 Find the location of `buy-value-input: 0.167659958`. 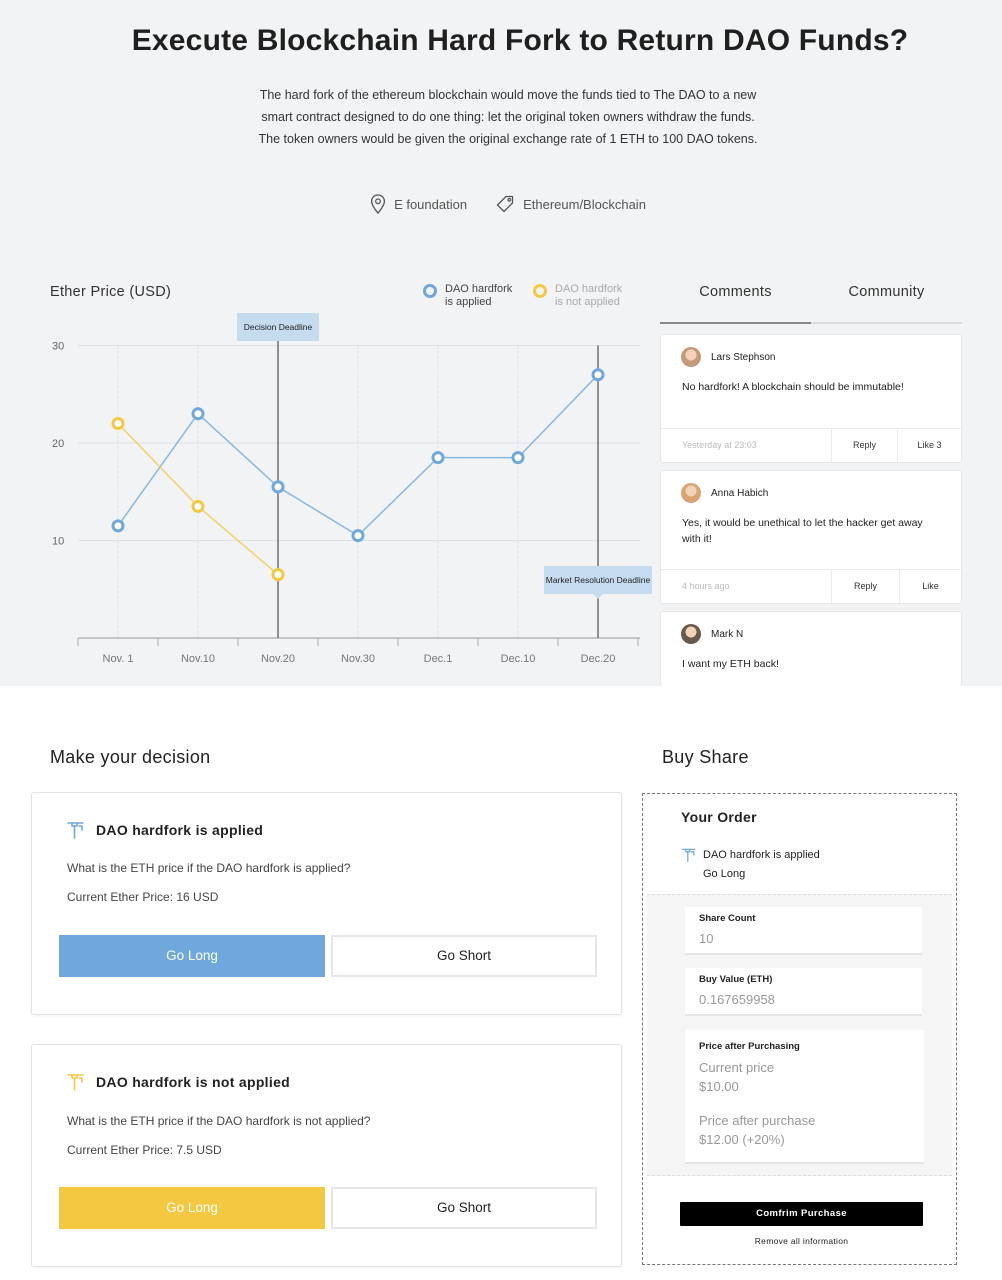

buy-value-input: 0.167659958 is located at coordinates (737, 999).